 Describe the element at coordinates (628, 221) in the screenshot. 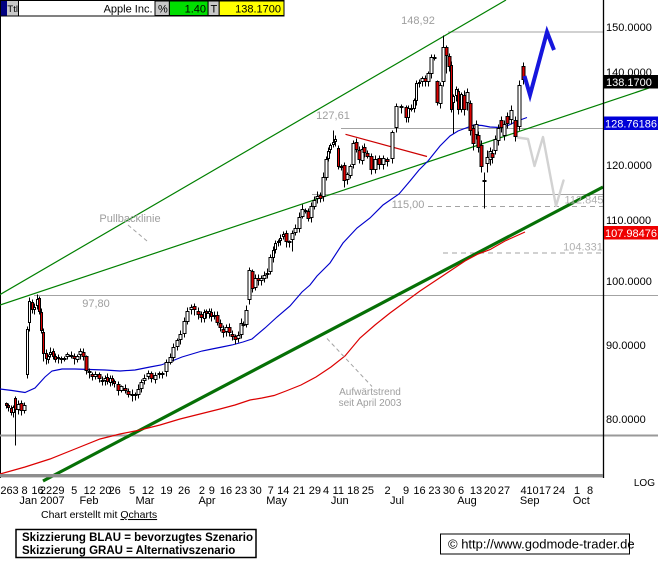

I see `svg-text: 110.0000` at that location.